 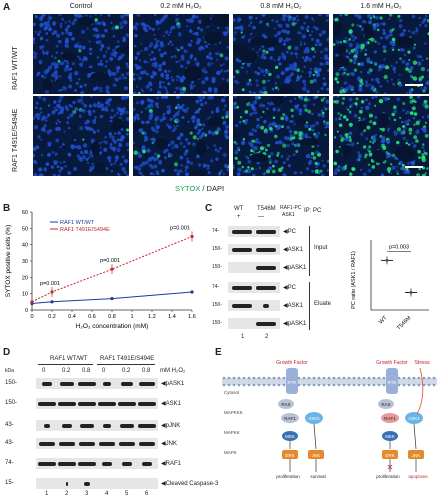 I want to click on p-value: p=0.001, so click(x=50, y=284).